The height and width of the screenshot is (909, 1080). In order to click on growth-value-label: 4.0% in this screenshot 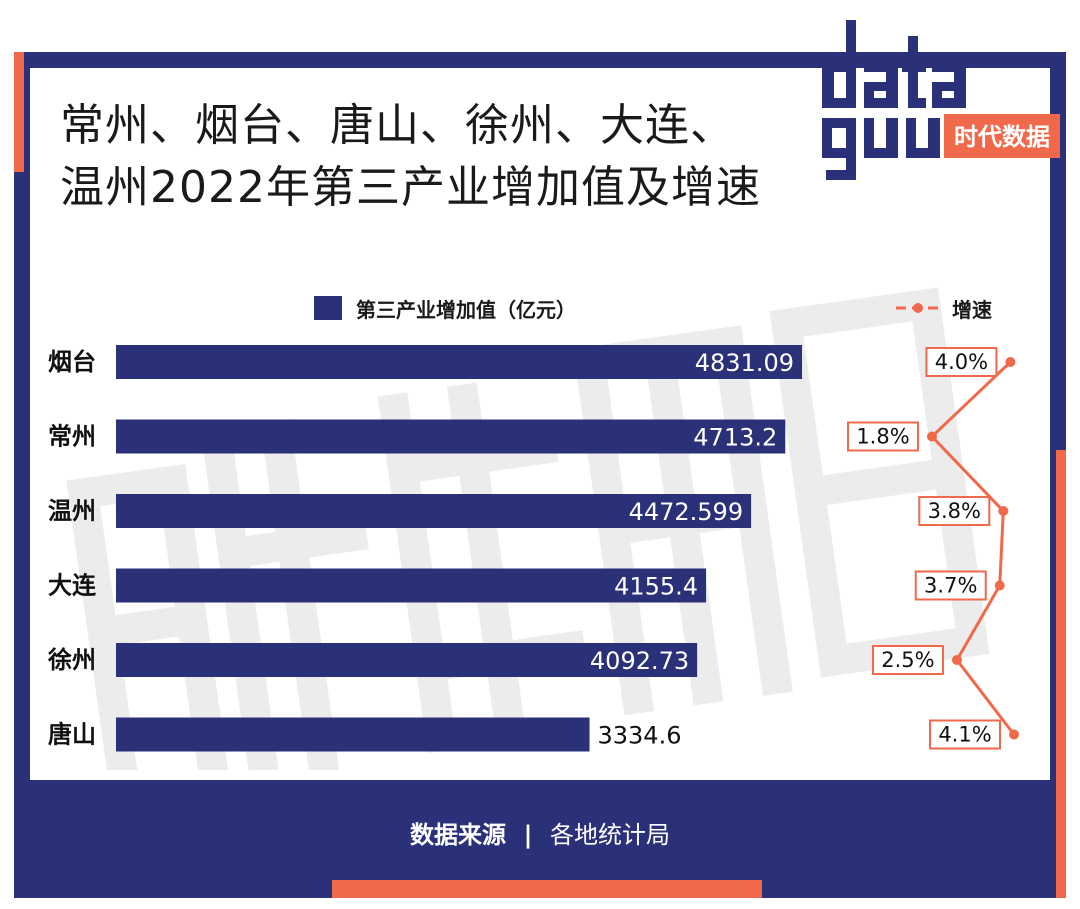, I will do `click(961, 362)`.